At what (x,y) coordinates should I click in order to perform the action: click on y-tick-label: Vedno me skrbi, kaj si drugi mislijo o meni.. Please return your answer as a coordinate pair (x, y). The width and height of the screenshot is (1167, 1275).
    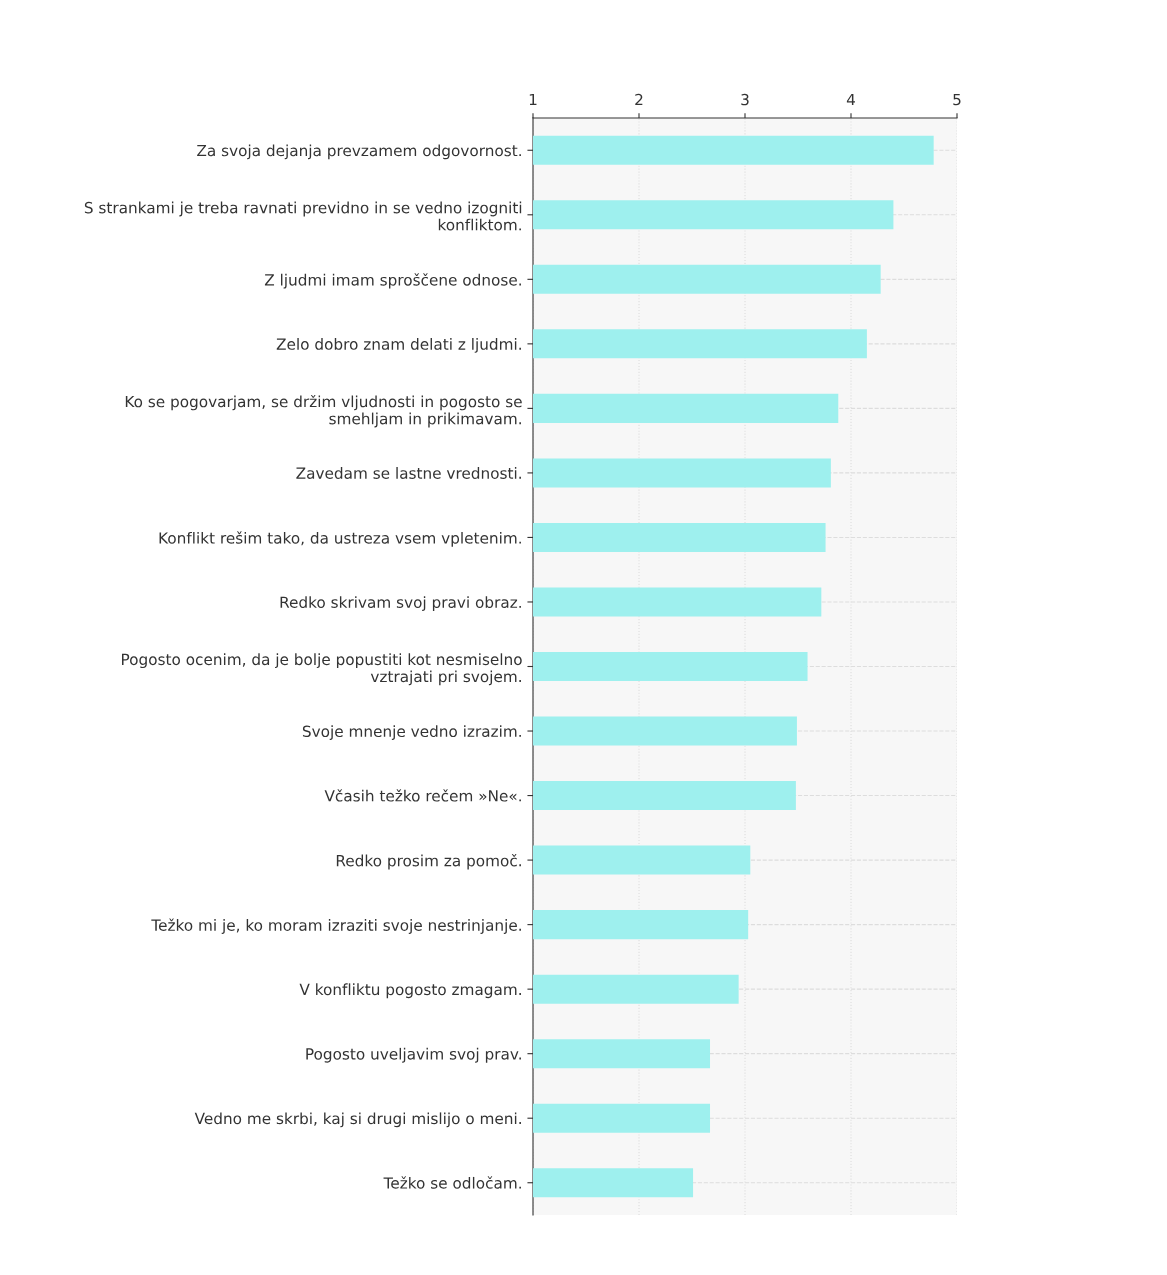
    Looking at the image, I should click on (357, 1120).